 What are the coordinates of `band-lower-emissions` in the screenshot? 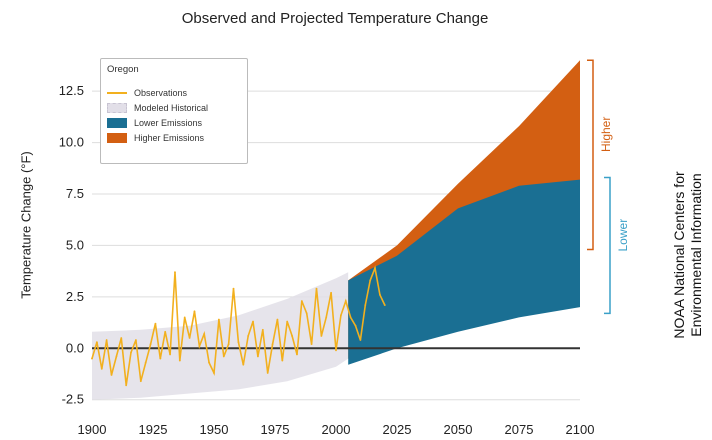 It's located at (464, 272).